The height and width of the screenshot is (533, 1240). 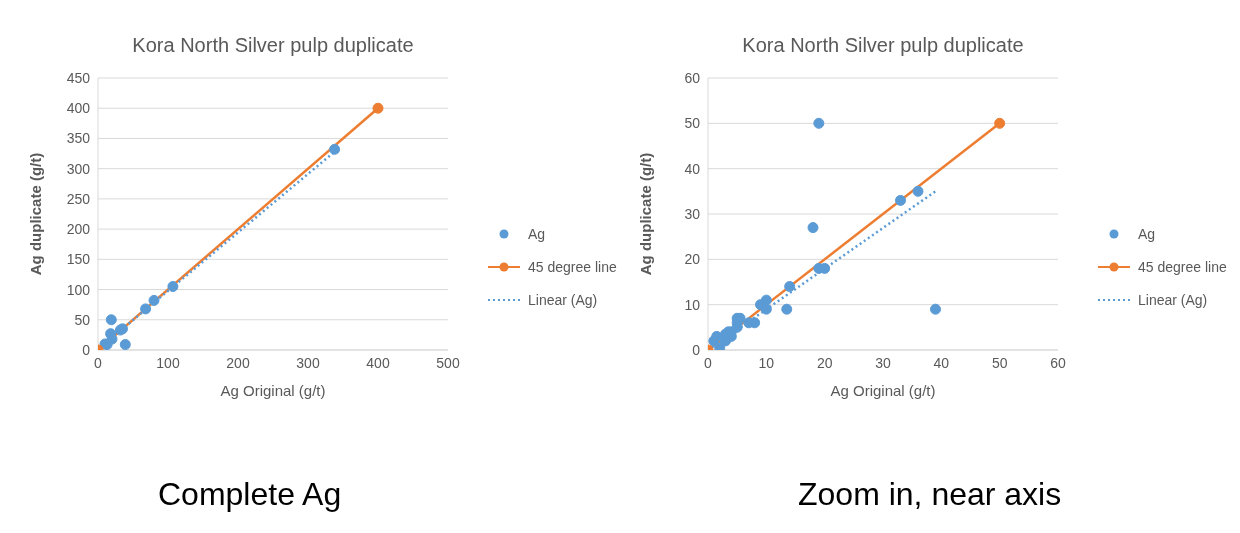 What do you see at coordinates (378, 362) in the screenshot?
I see `x-tick-label: 400` at bounding box center [378, 362].